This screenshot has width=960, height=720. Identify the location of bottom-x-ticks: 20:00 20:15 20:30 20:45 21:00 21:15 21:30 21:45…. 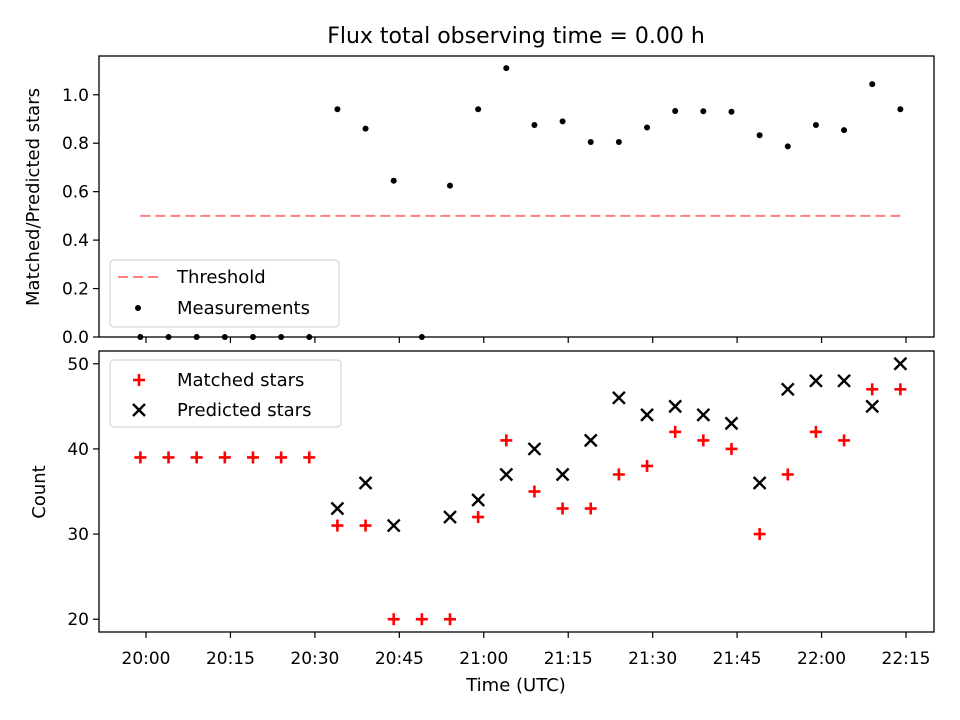
(526, 650).